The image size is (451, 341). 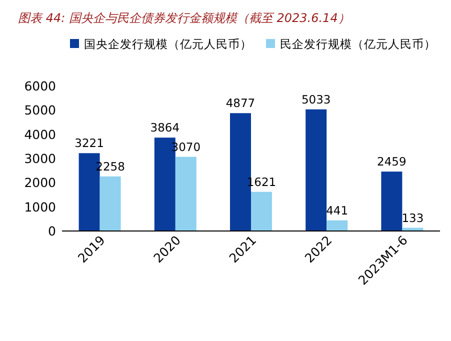 I want to click on data-label: 4877, so click(x=241, y=103).